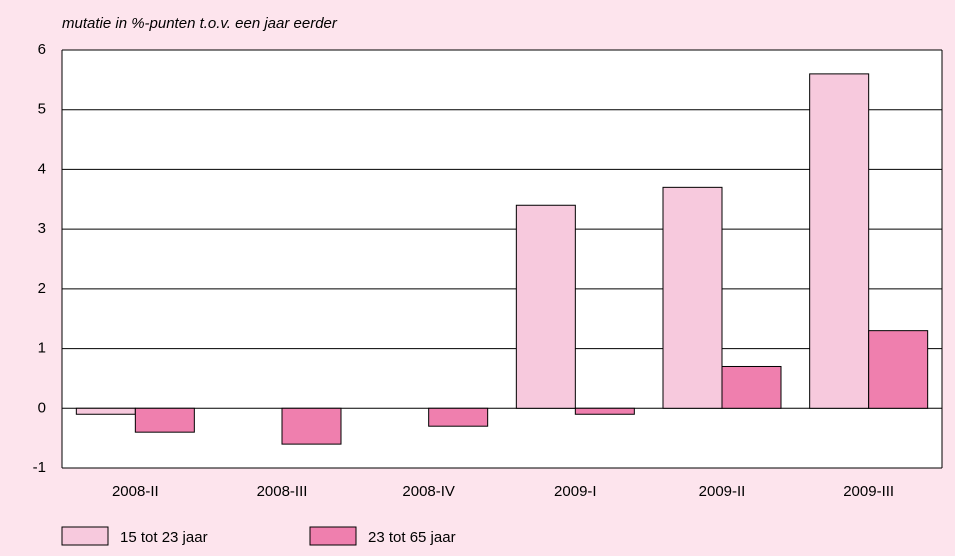 This screenshot has height=556, width=955. What do you see at coordinates (39, 467) in the screenshot?
I see `y-tick-label: -1` at bounding box center [39, 467].